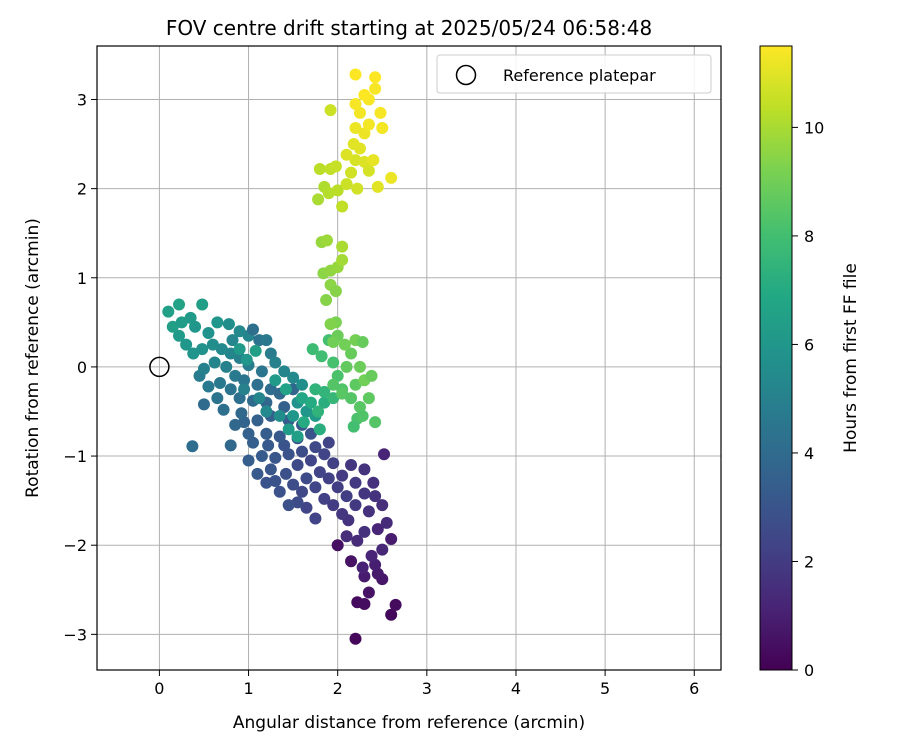 The width and height of the screenshot is (900, 750). What do you see at coordinates (82, 278) in the screenshot?
I see `y-tick-label: 1` at bounding box center [82, 278].